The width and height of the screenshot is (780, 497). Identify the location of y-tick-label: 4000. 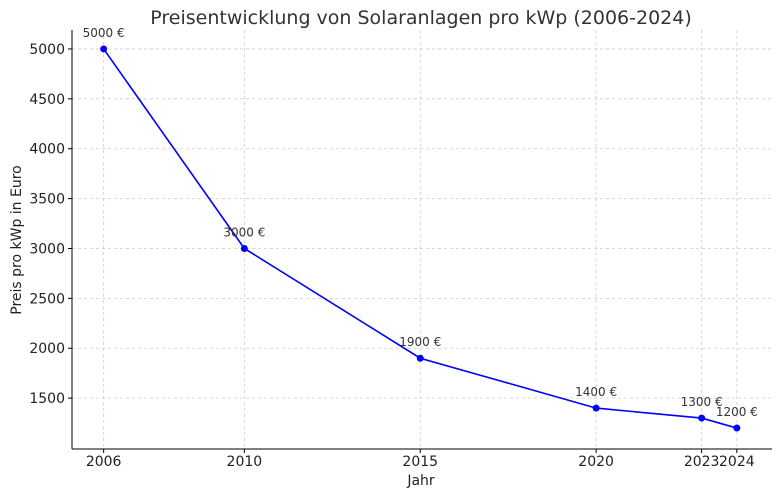
(47, 150).